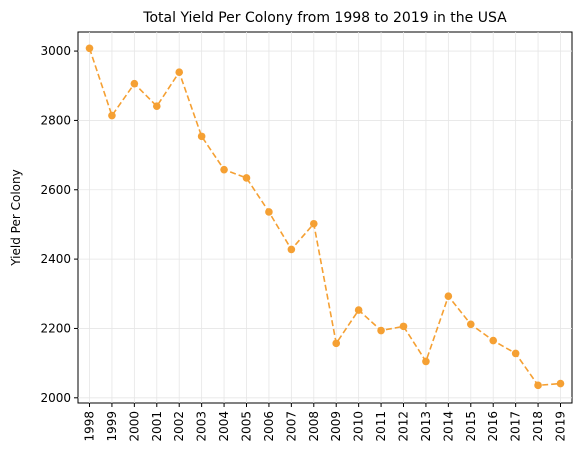  I want to click on x-tick-label: 2000, so click(134, 426).